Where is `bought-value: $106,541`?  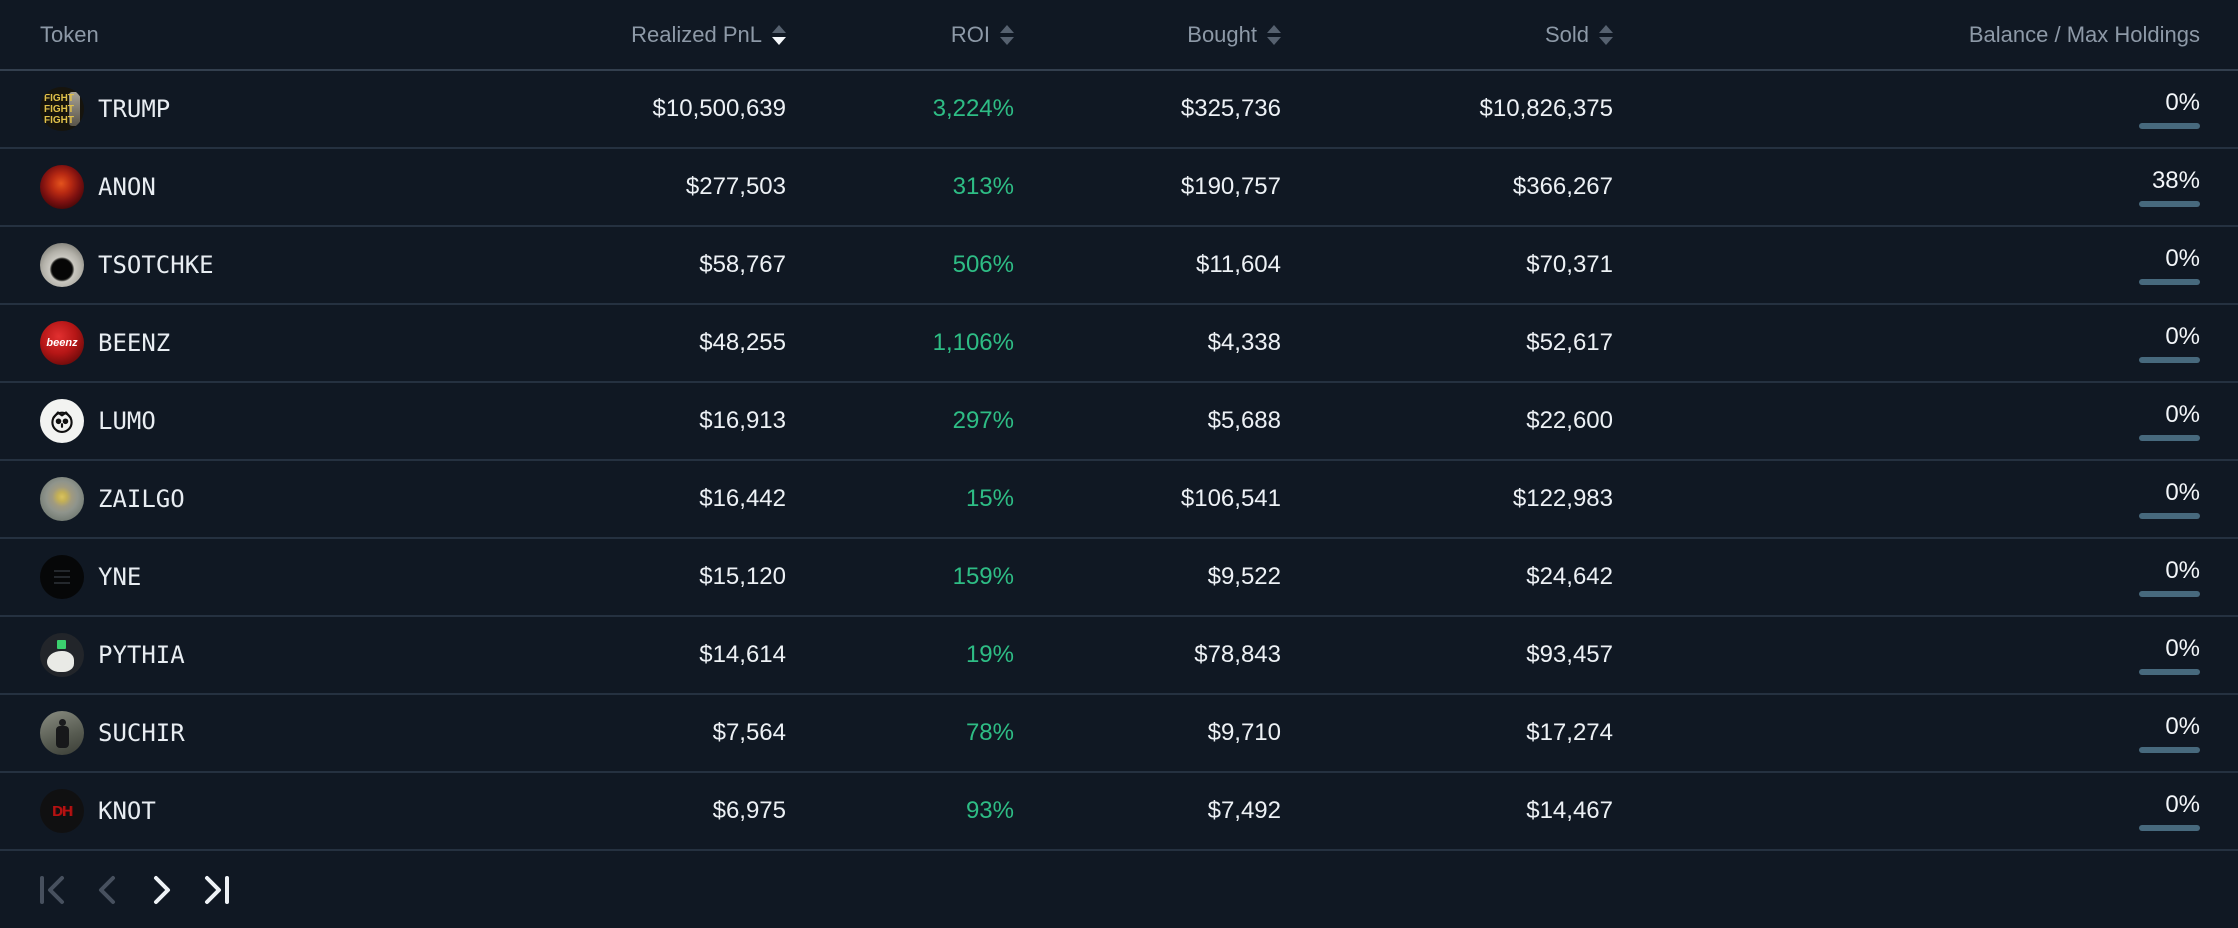
bought-value: $106,541 is located at coordinates (1230, 498).